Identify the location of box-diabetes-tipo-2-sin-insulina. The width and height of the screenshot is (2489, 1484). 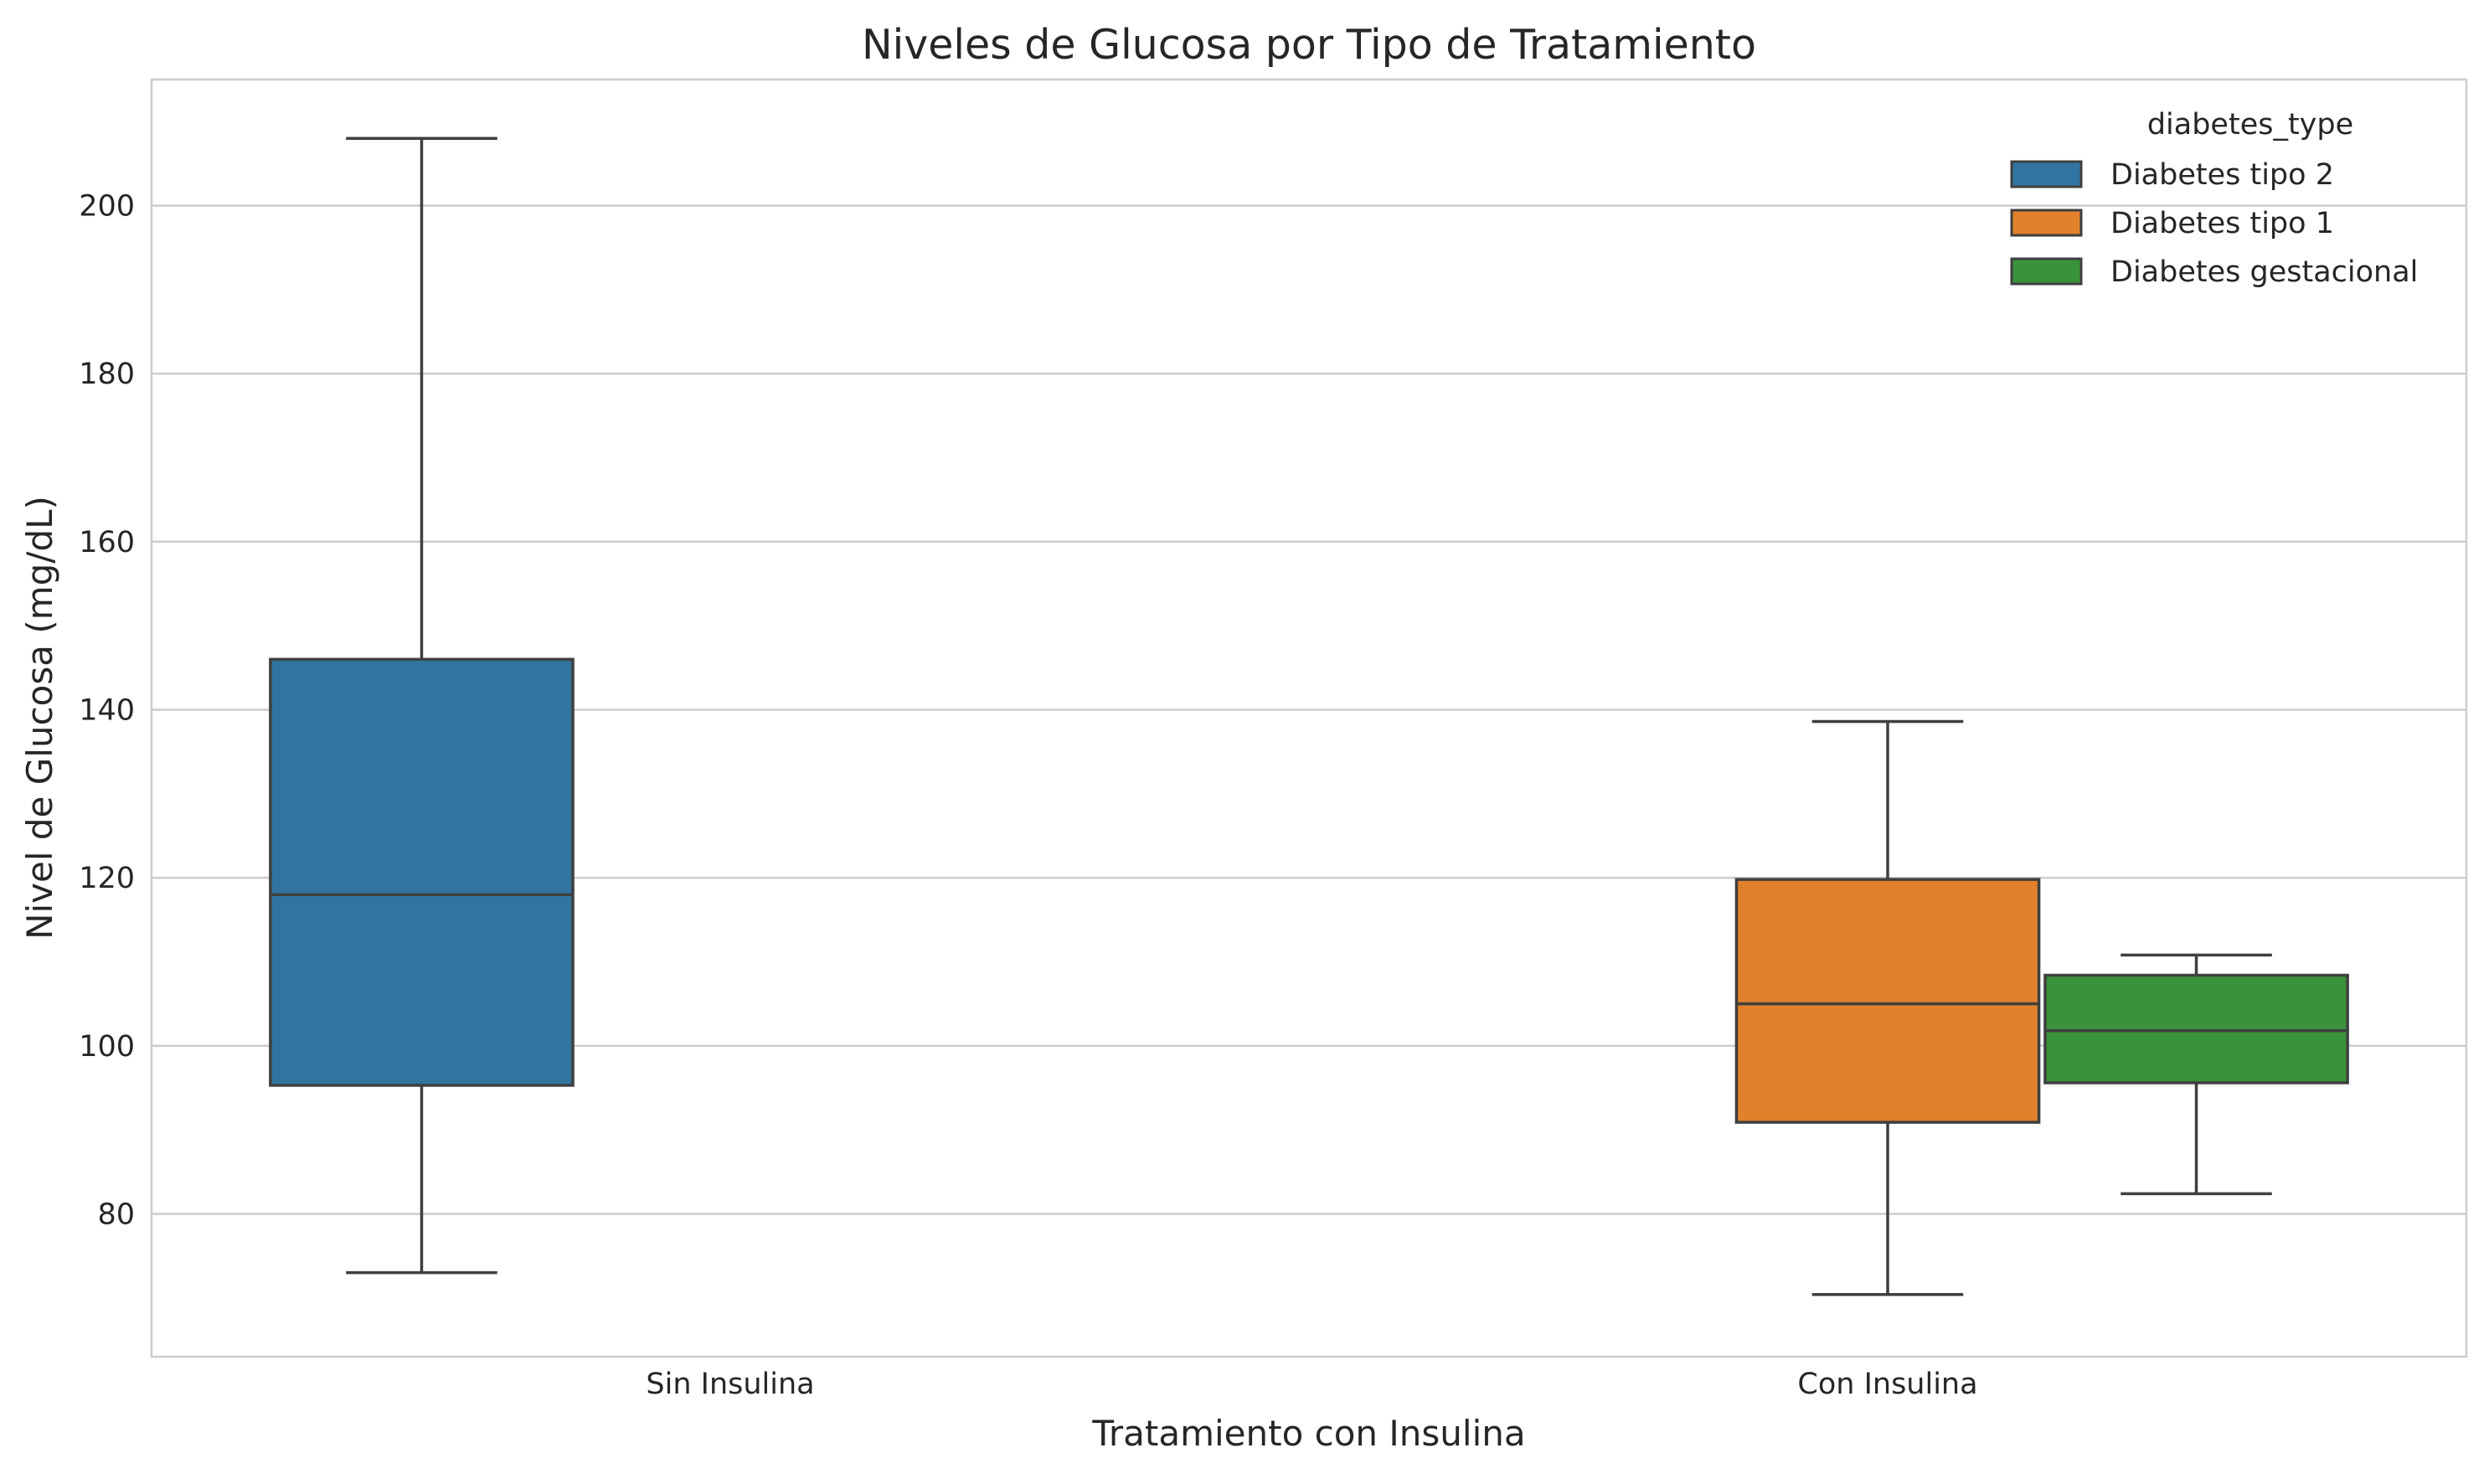
(422, 706).